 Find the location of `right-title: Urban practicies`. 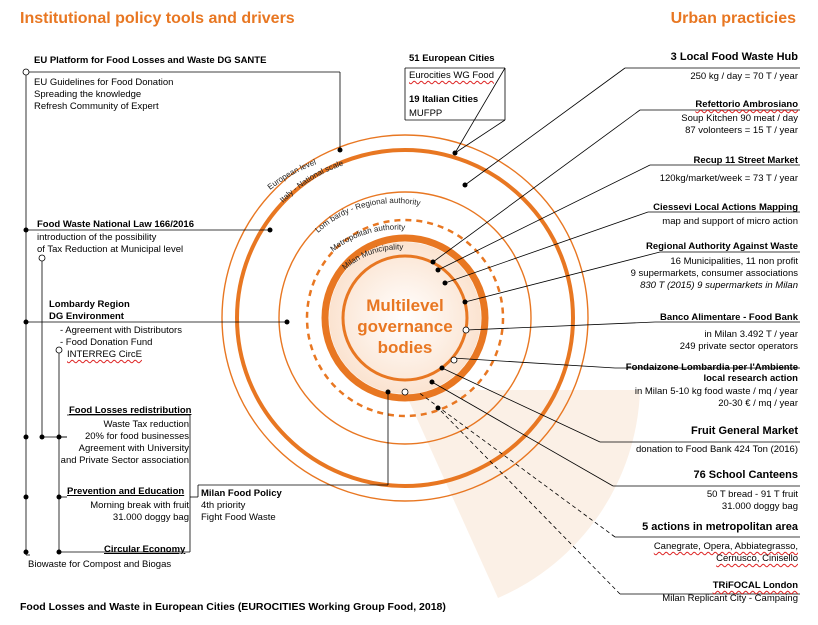

right-title: Urban practicies is located at coordinates (733, 18).